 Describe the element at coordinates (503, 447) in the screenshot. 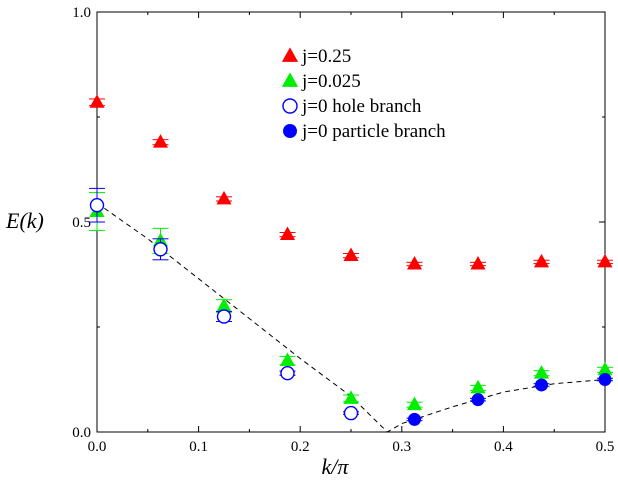

I see `x-tick-label: 0.4` at that location.